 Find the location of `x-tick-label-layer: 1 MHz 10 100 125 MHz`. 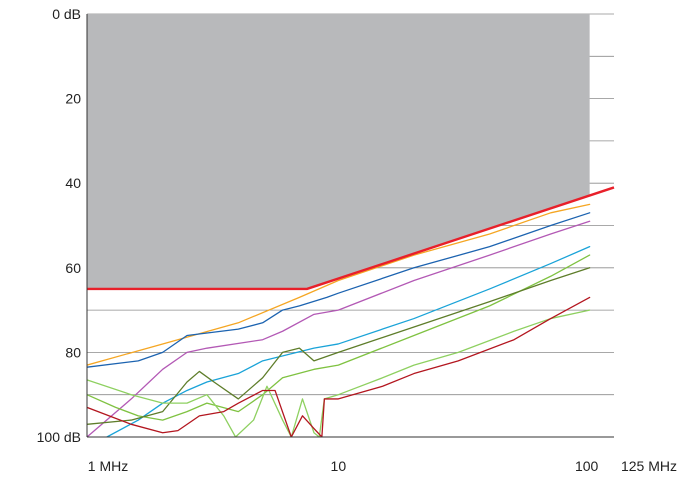

x-tick-label-layer: 1 MHz 10 100 125 MHz is located at coordinates (382, 466).